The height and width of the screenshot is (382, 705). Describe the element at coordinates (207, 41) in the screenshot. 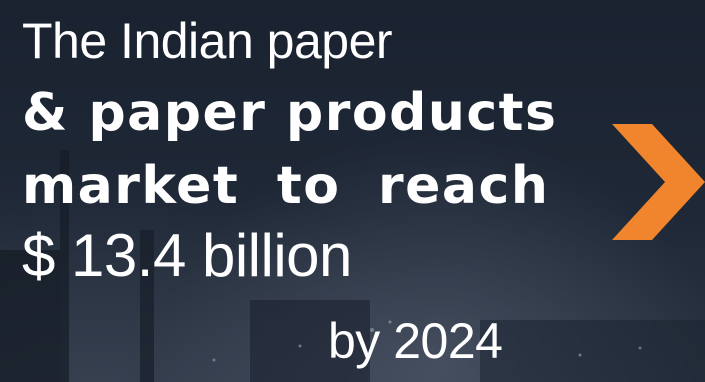

I see `headline-line-1: The Indian paper` at that location.